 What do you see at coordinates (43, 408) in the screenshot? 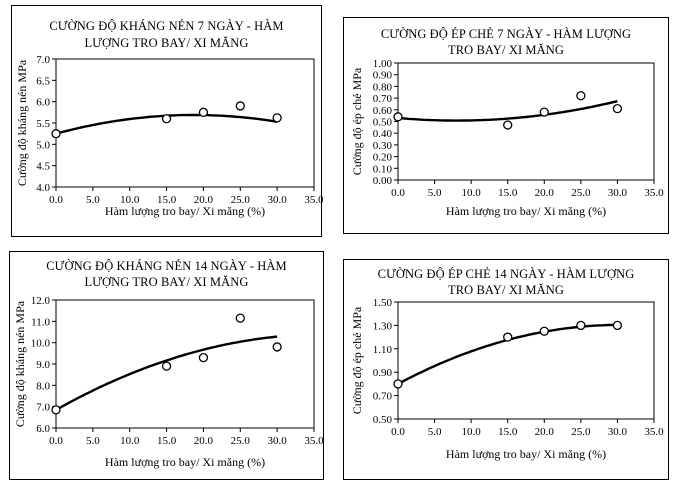
I see `y-tick-label: 7.0` at bounding box center [43, 408].